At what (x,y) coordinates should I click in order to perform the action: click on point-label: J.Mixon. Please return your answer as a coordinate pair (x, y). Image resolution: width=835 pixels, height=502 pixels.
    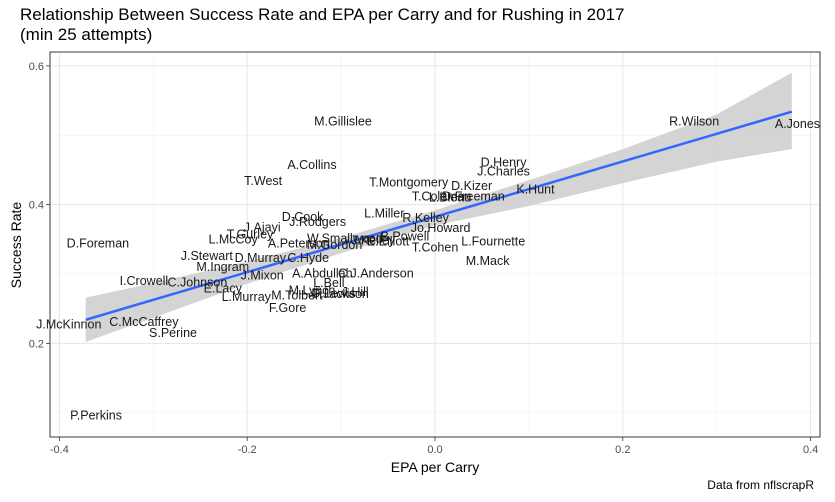
    Looking at the image, I should click on (262, 275).